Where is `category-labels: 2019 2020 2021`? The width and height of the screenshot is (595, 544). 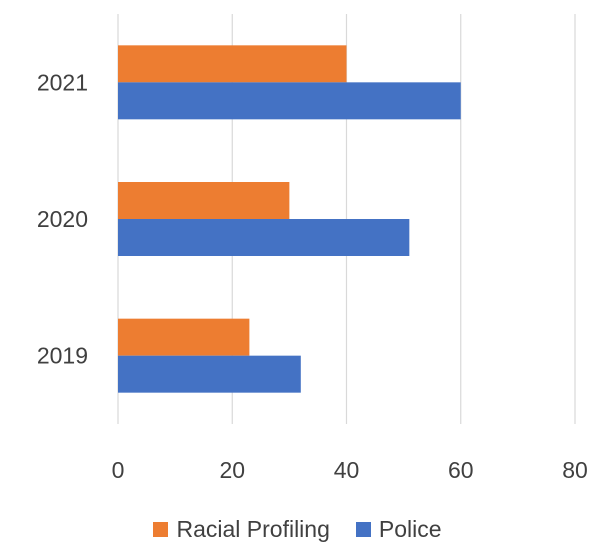 category-labels: 2019 2020 2021 is located at coordinates (62, 218).